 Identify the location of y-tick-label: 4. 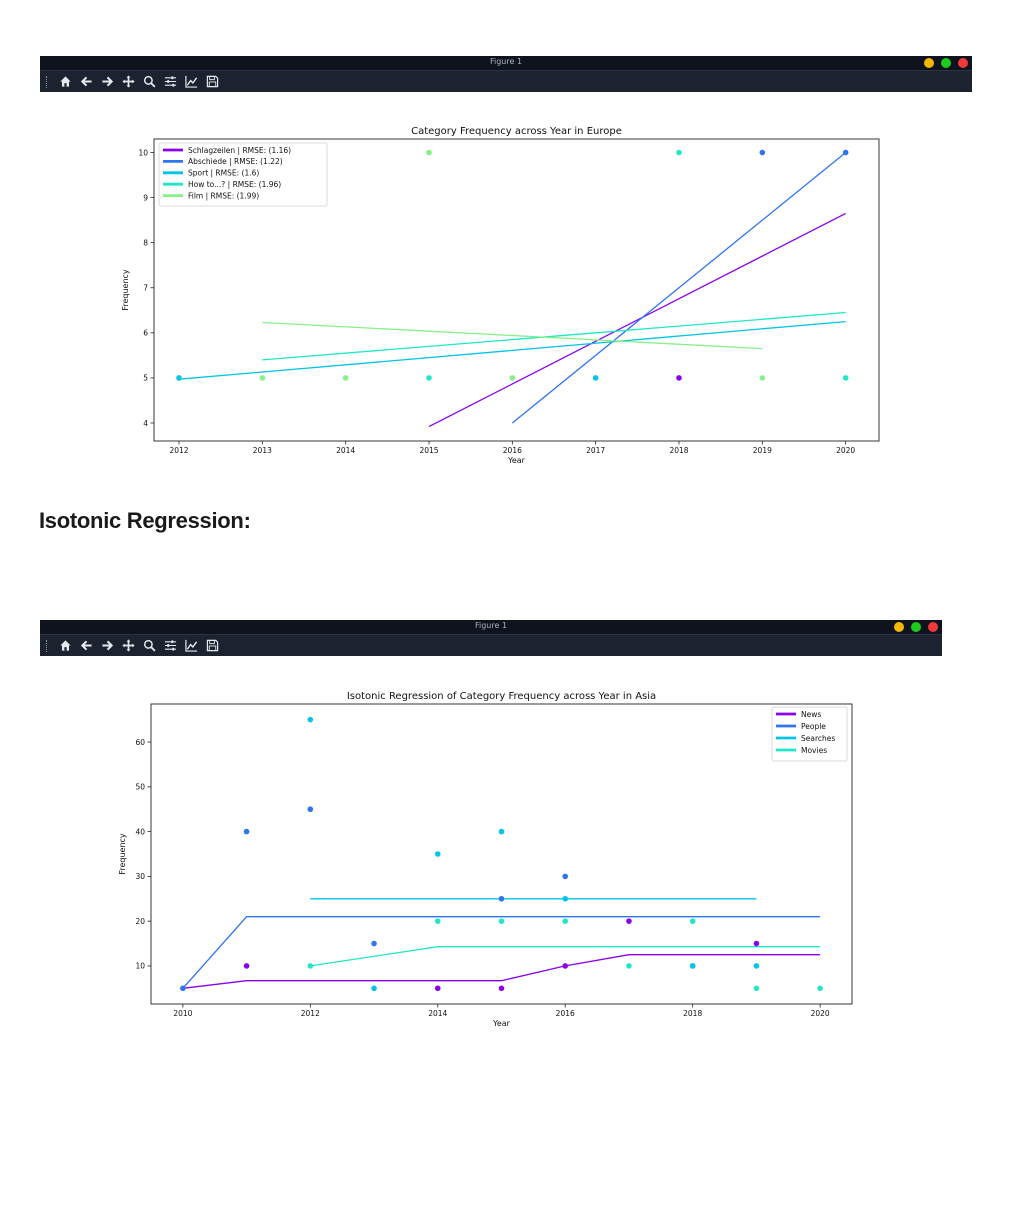
(145, 423).